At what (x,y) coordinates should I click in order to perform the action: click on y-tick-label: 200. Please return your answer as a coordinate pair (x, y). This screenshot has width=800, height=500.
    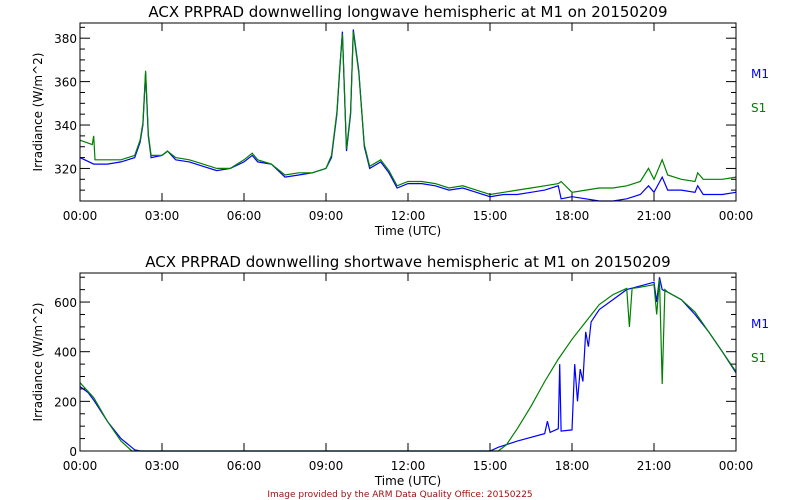
    Looking at the image, I should click on (65, 402).